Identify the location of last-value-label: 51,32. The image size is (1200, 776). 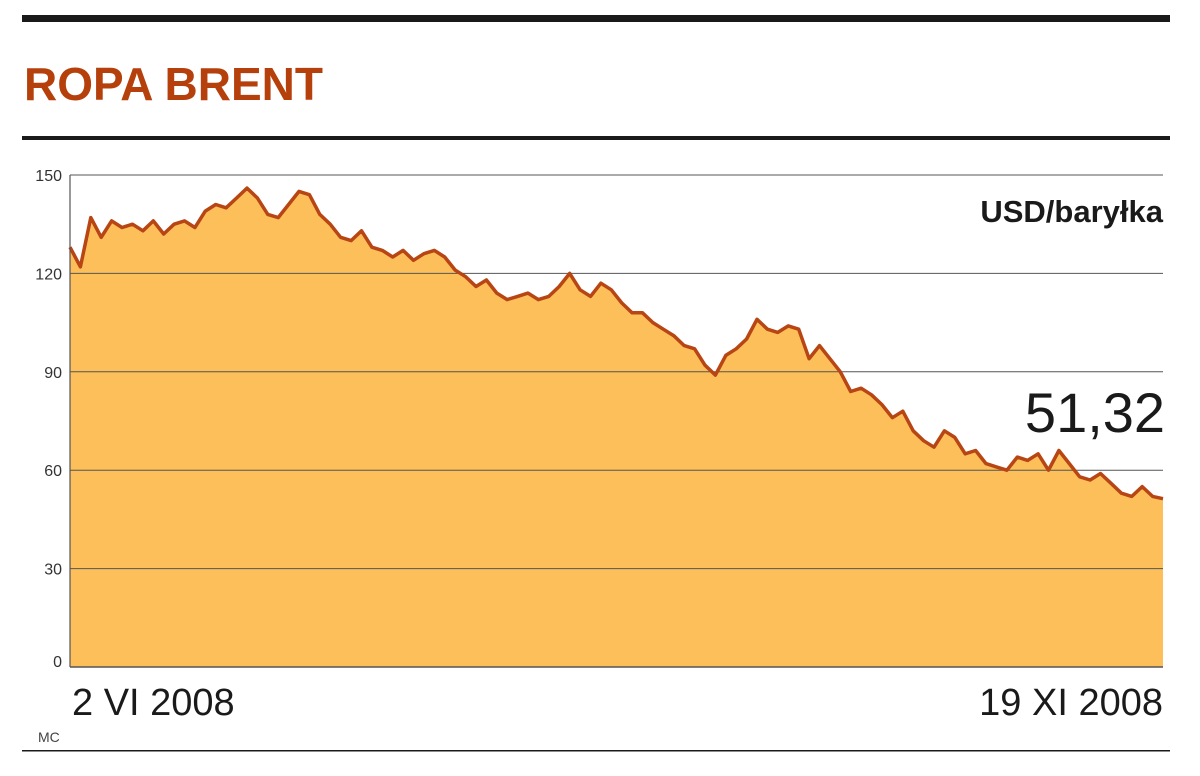
(1095, 412).